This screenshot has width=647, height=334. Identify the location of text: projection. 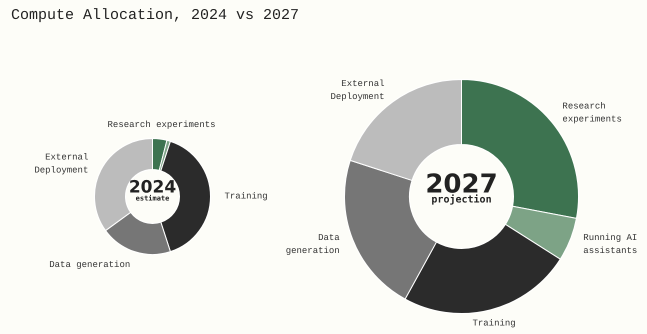
(461, 200).